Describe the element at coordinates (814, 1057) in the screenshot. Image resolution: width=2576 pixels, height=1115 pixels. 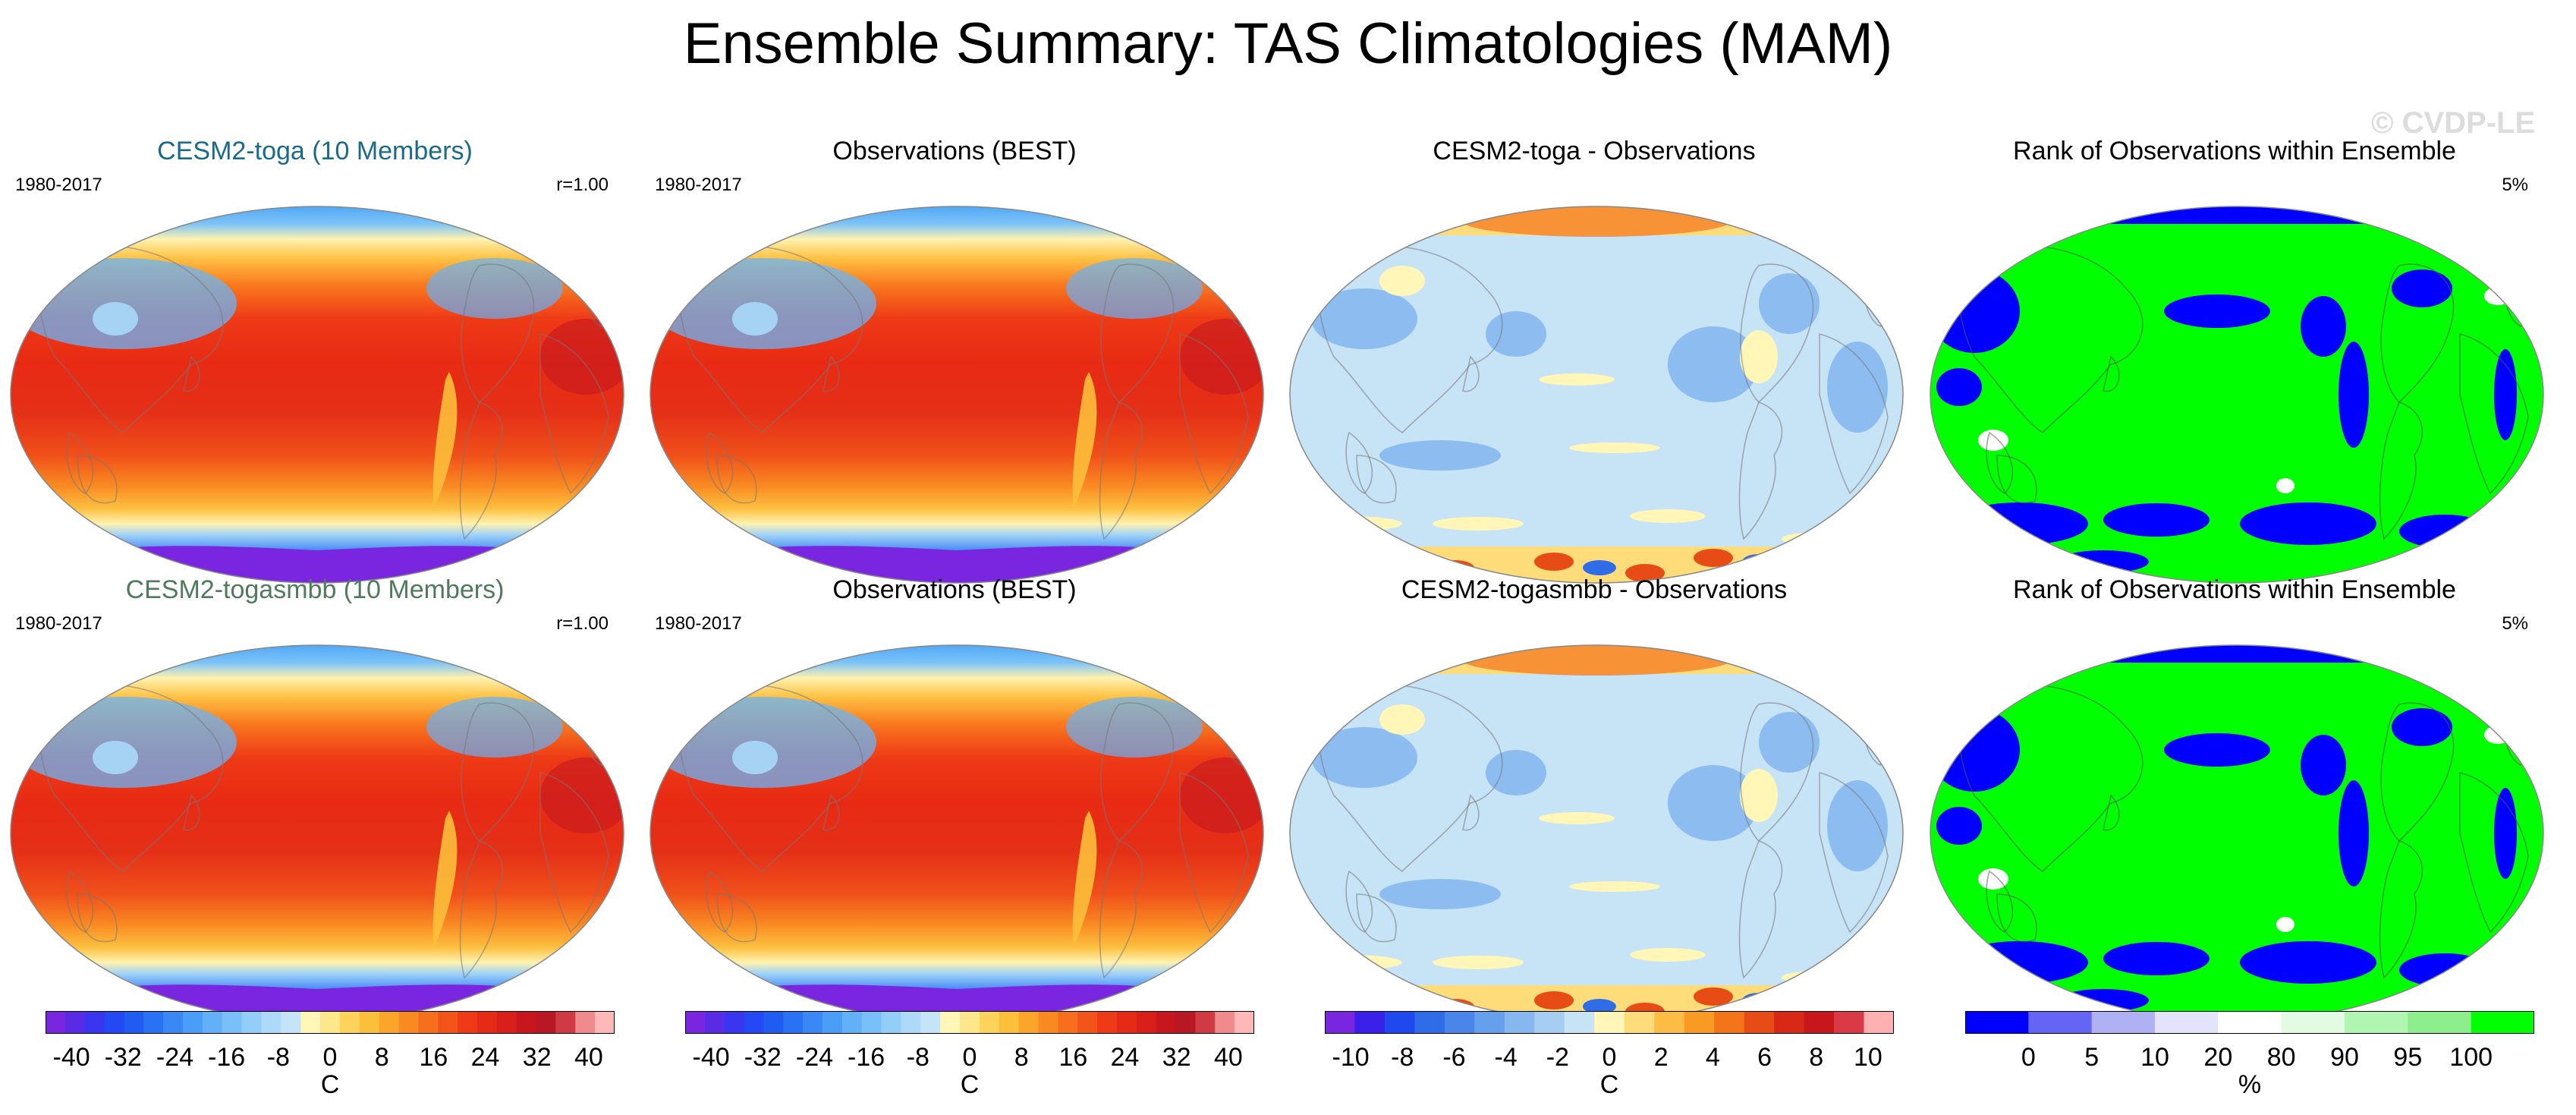
I see `colorbar-tick-label: -24` at that location.